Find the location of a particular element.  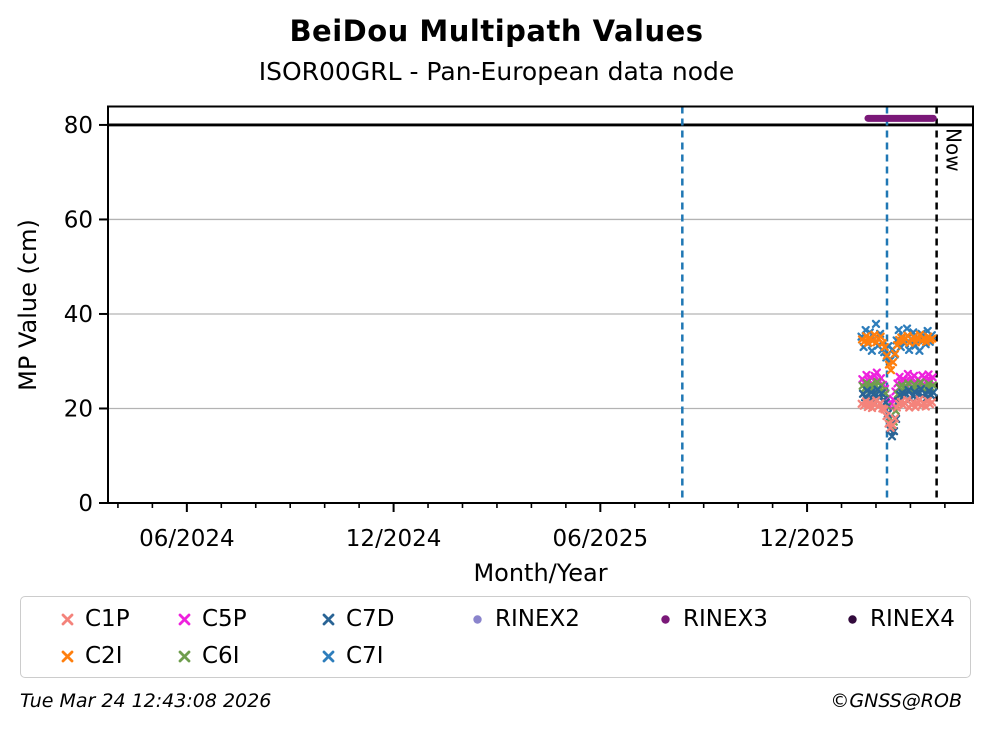

y-tick-label: 80 is located at coordinates (78, 126).